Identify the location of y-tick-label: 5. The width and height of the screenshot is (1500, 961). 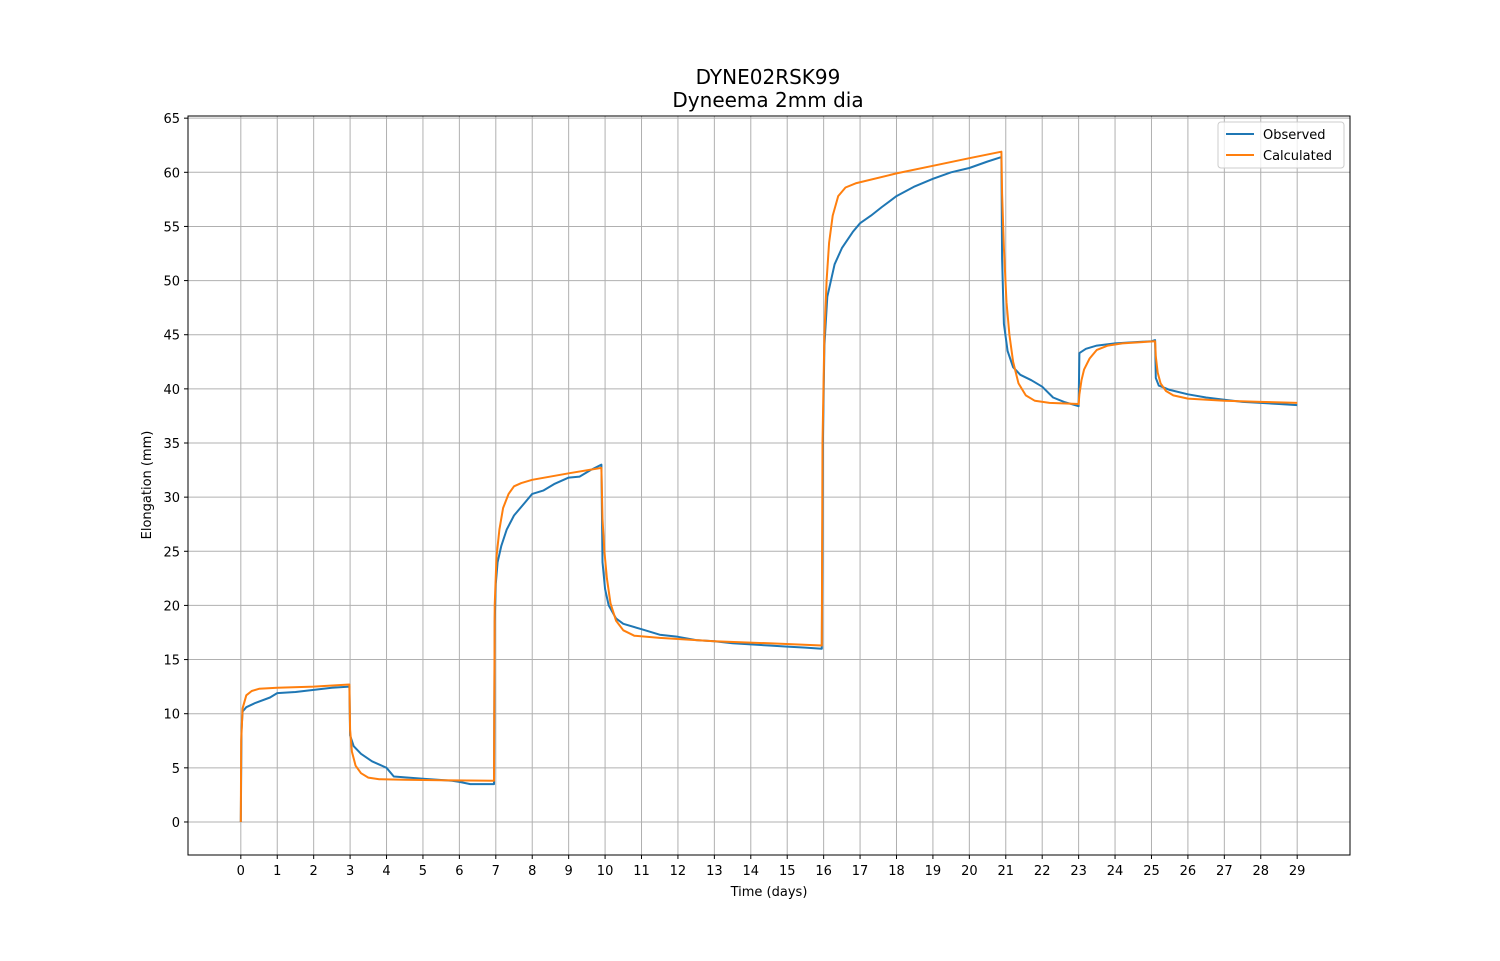
(176, 769).